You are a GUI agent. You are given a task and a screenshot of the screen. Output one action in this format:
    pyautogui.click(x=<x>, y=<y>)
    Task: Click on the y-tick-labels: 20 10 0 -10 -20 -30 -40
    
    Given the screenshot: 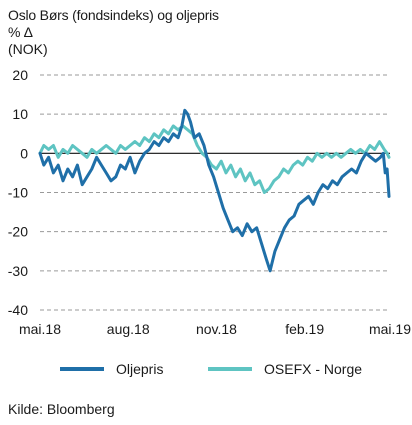 What is the action you would take?
    pyautogui.click(x=18, y=192)
    